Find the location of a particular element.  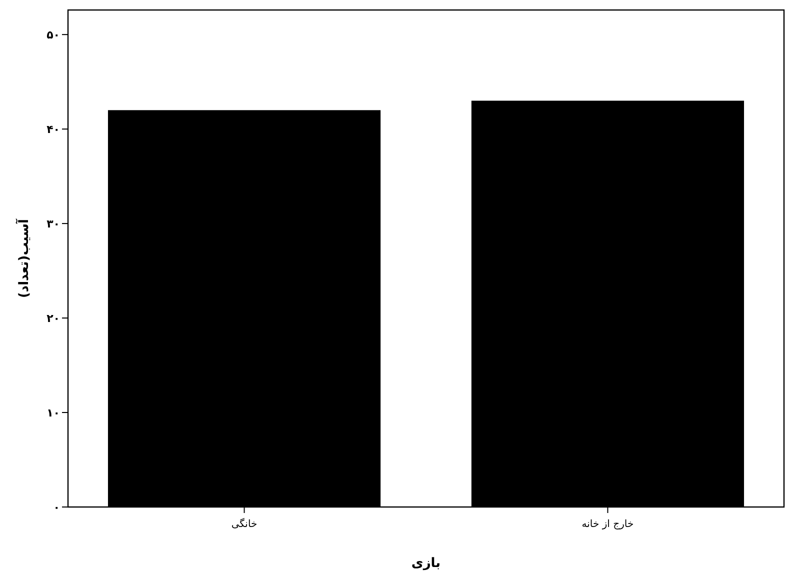

y-tick-label: ۱۰ is located at coordinates (53, 413).